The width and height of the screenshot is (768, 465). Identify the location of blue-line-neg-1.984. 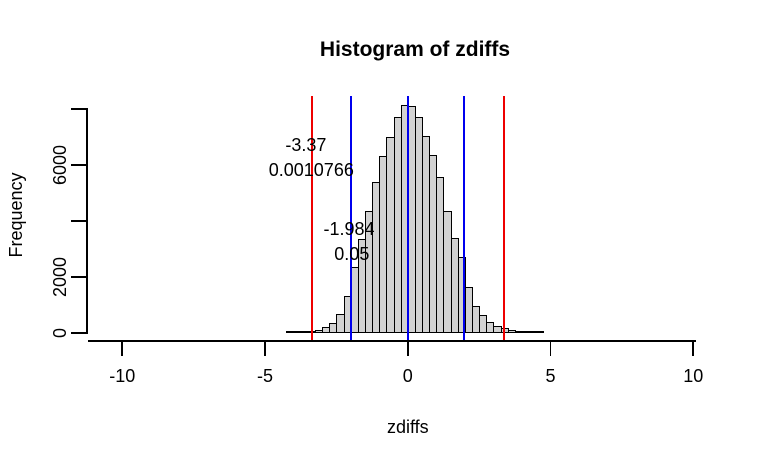
(351, 219).